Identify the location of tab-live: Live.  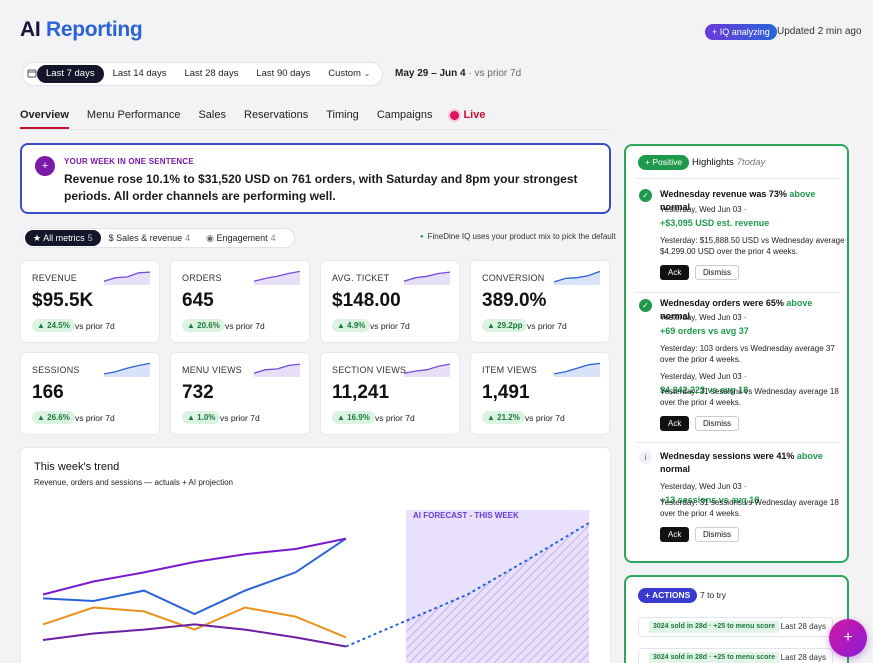
(467, 119).